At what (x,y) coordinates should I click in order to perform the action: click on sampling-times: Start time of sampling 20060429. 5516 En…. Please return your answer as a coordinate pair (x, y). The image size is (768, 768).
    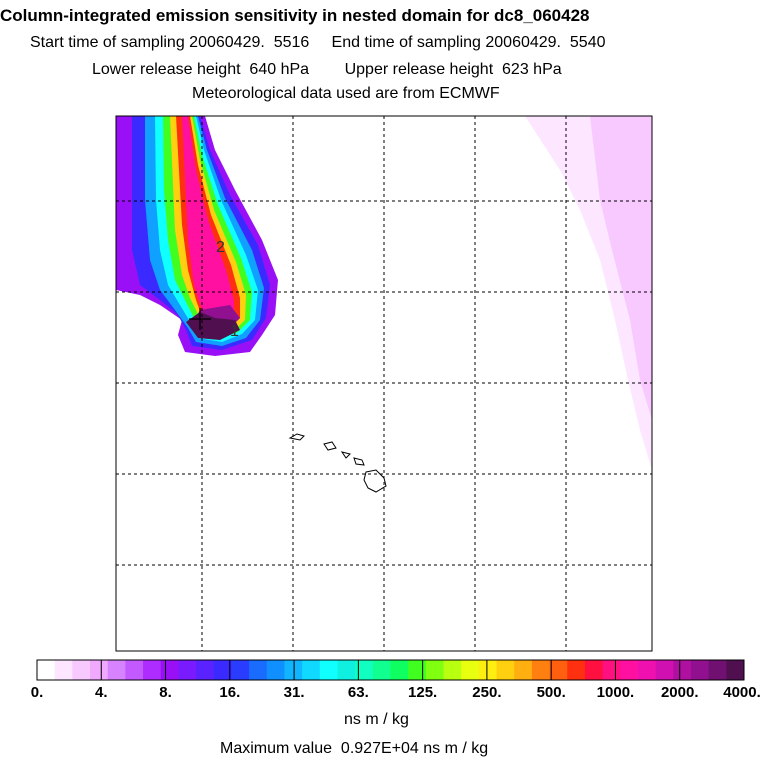
    Looking at the image, I should click on (318, 42).